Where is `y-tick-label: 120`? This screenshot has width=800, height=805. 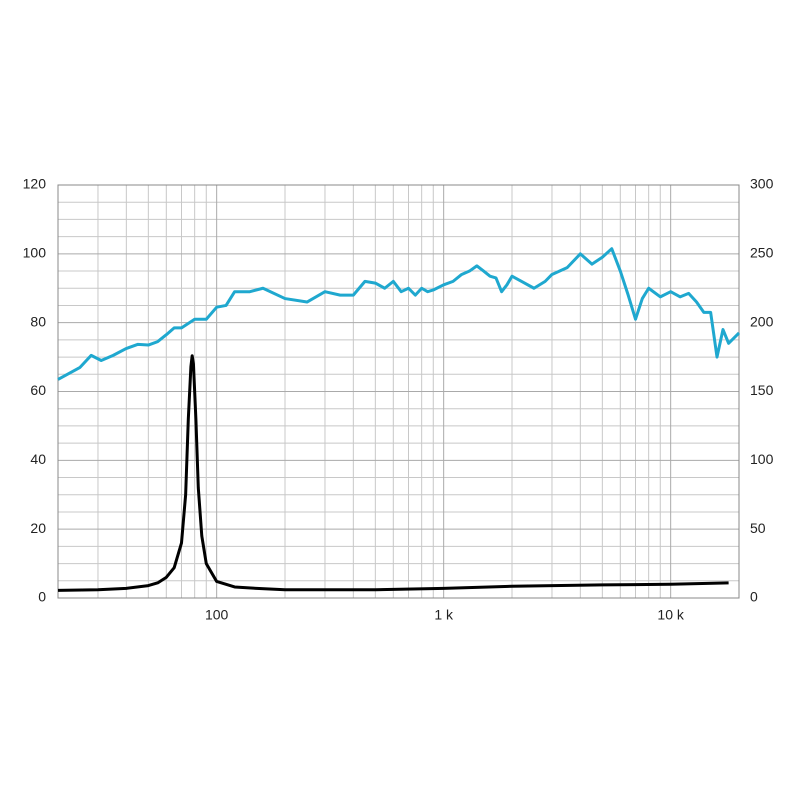
y-tick-label: 120 is located at coordinates (35, 184).